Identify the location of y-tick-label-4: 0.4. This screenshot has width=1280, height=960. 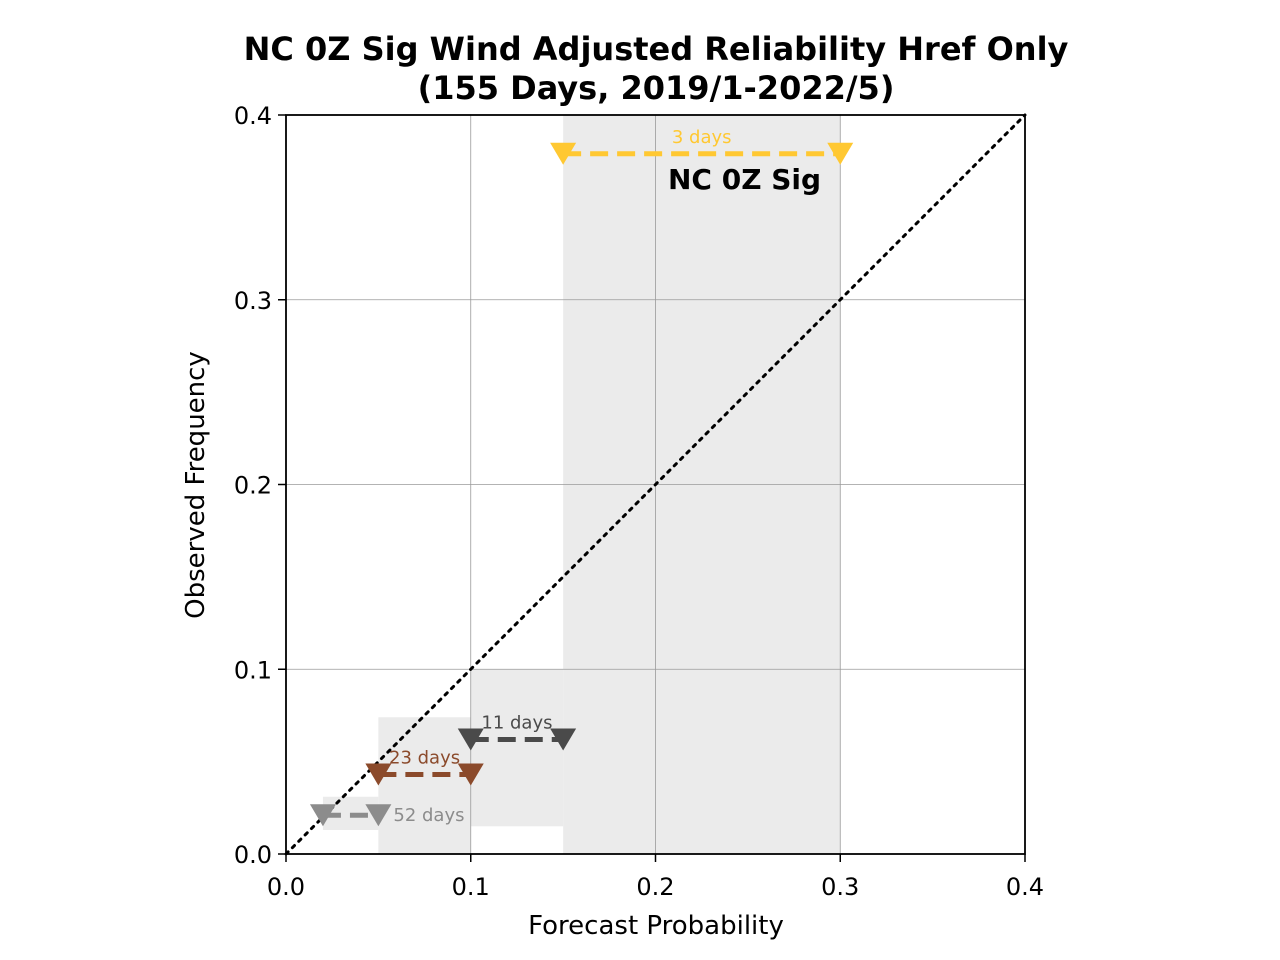
(253, 116).